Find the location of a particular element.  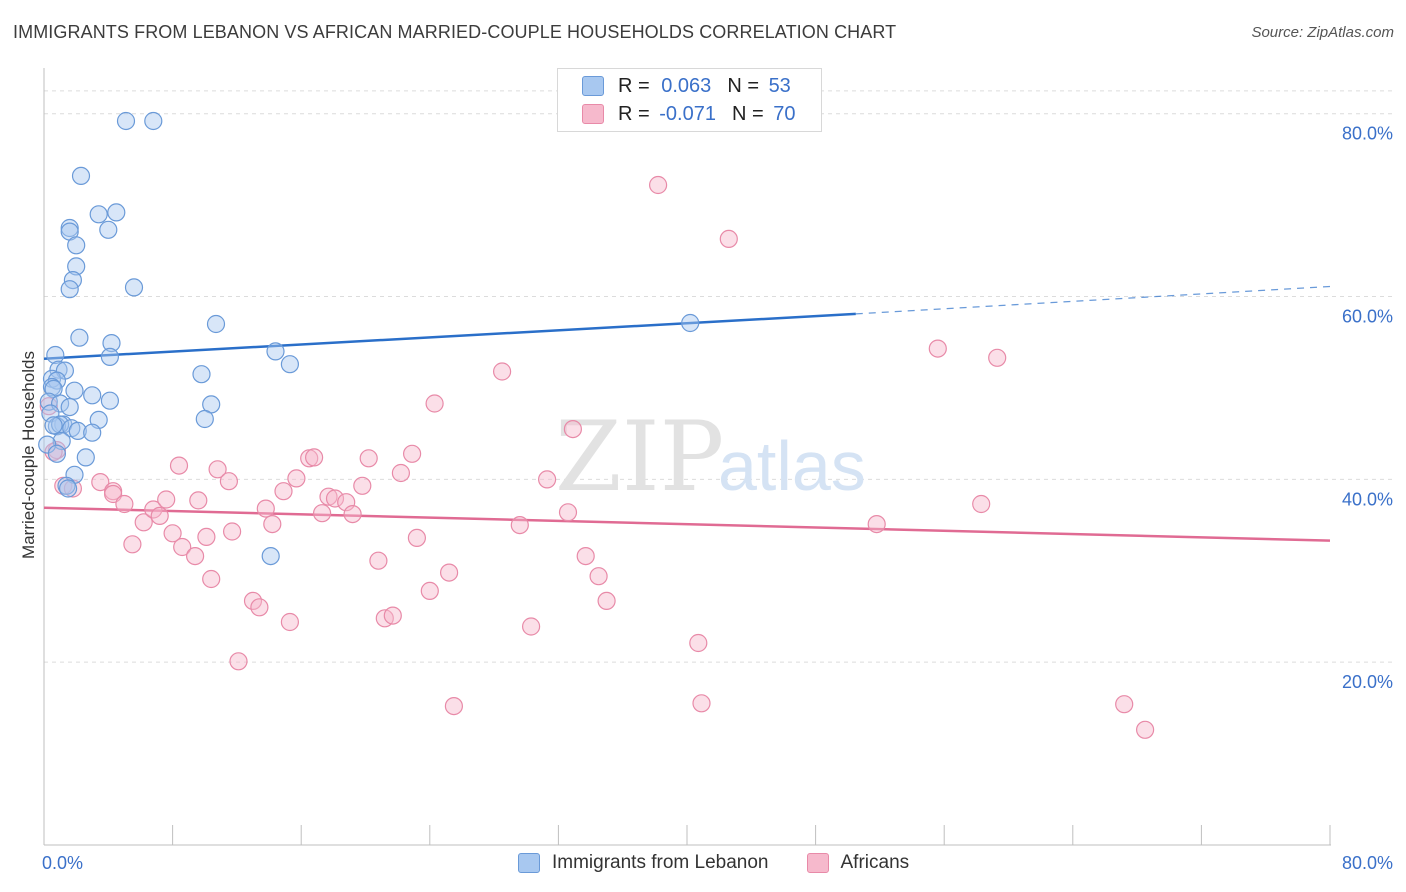

x-tick-label: 80.0% is located at coordinates (1367, 863).